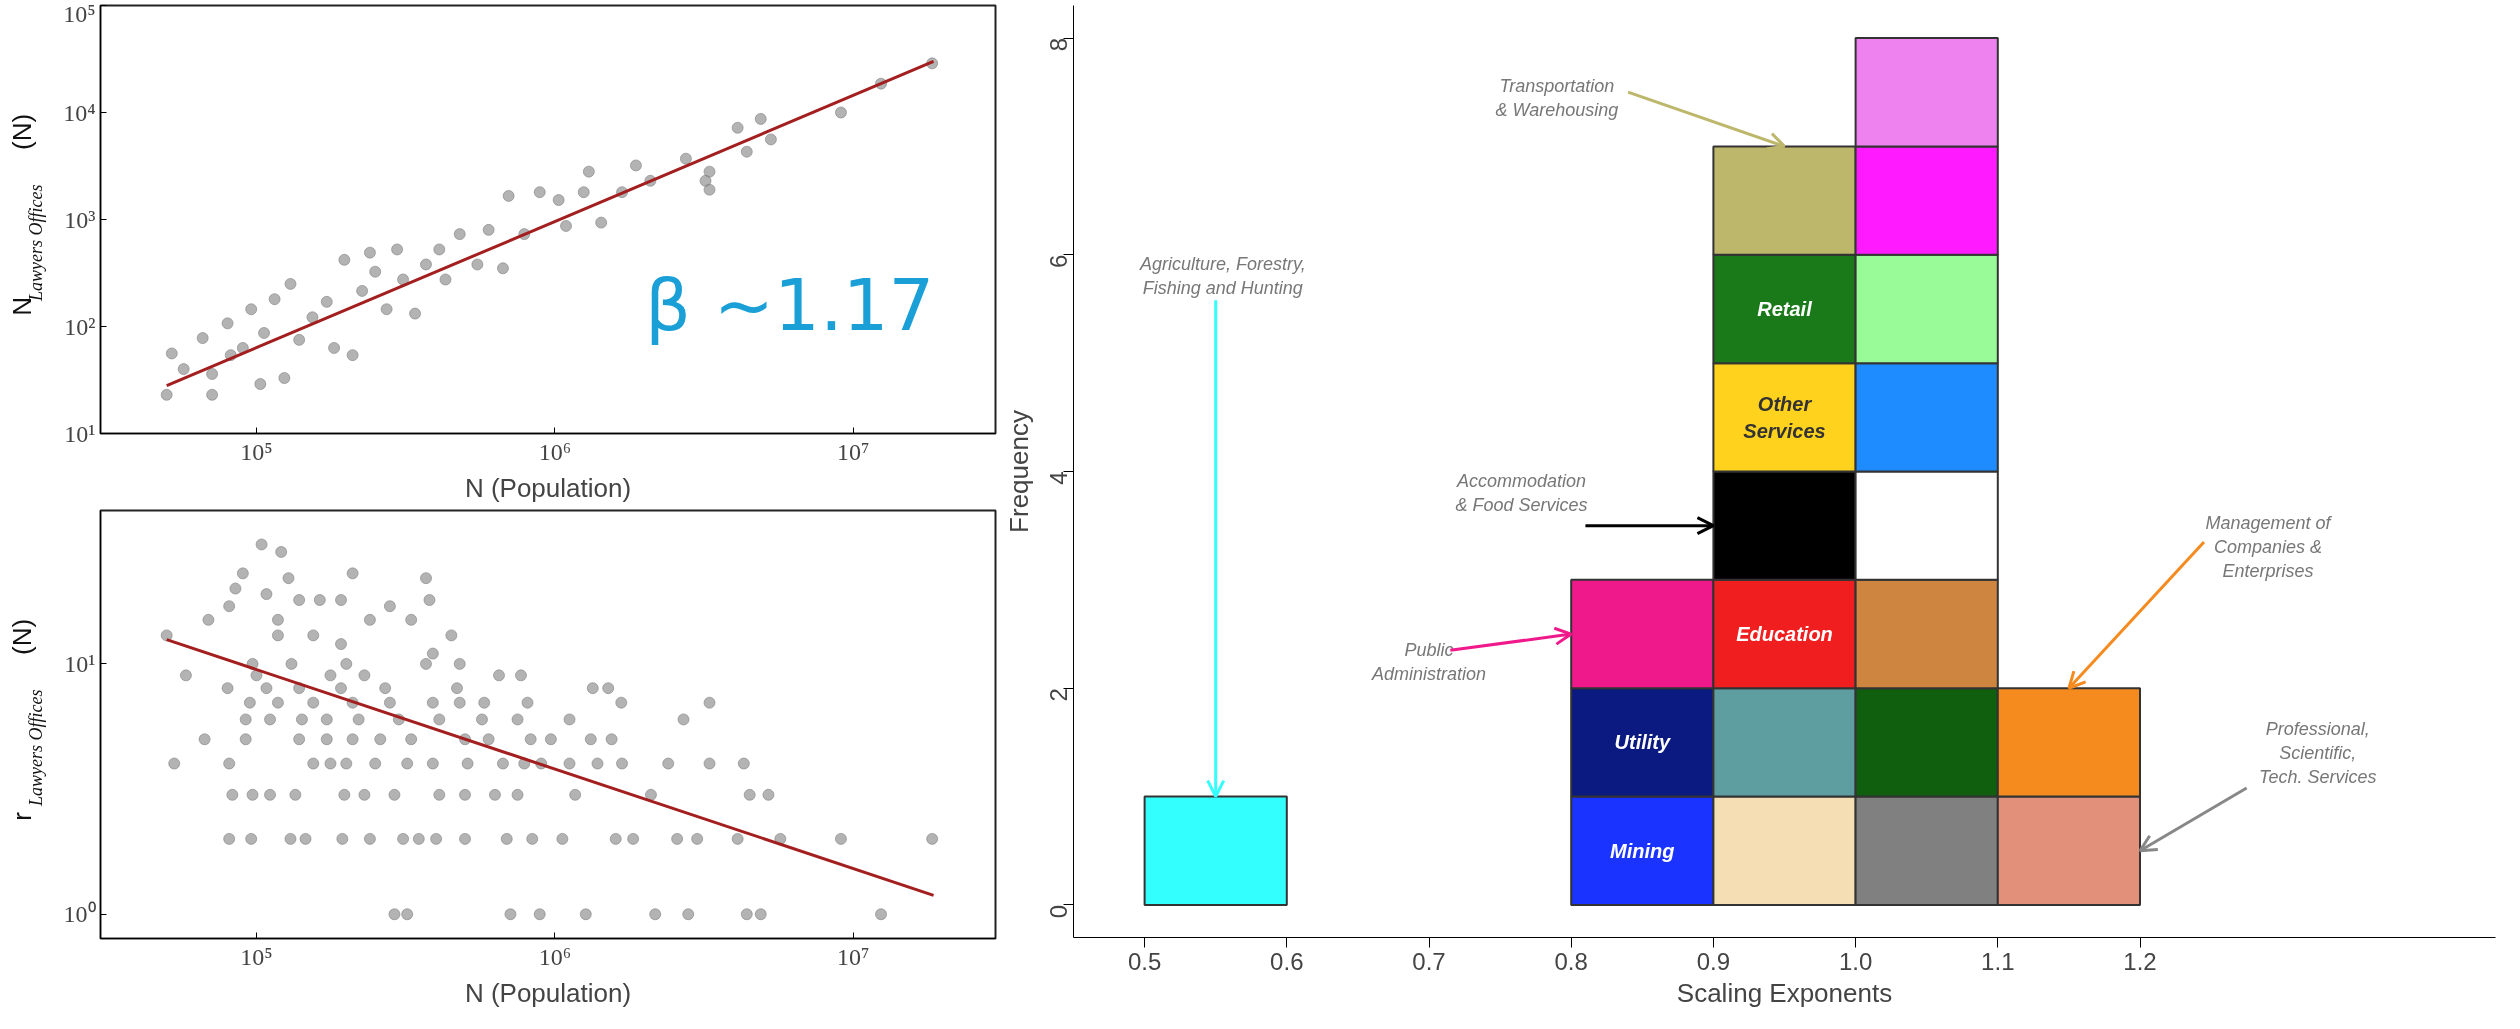 The image size is (2520, 1029). What do you see at coordinates (26, 719) in the screenshot?
I see `text: rLawyers Offices(N)` at bounding box center [26, 719].